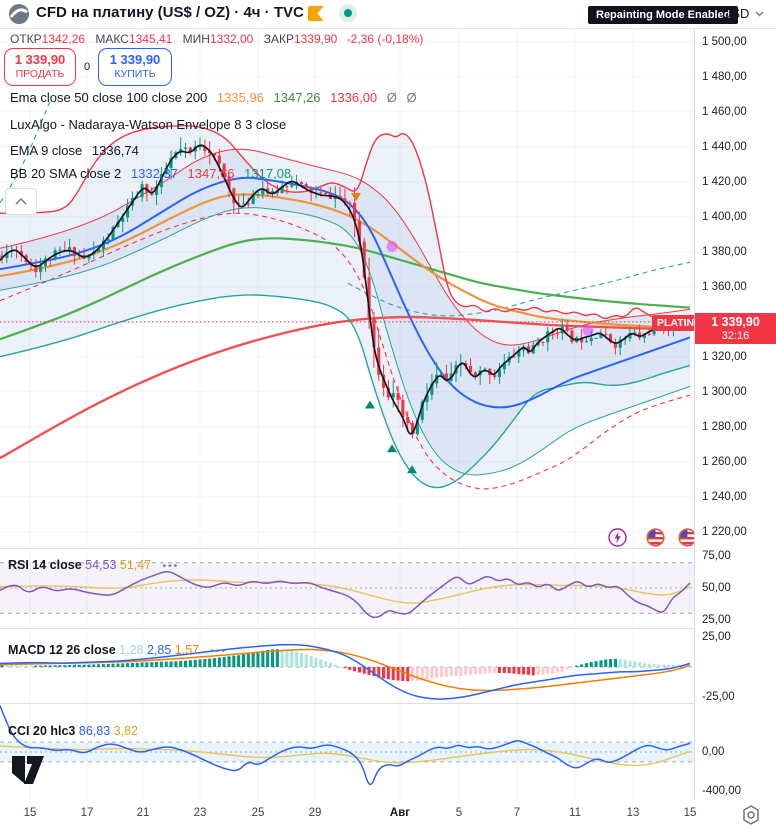 The height and width of the screenshot is (830, 776). Describe the element at coordinates (45, 565) in the screenshot. I see `legend-rsi-title: RSI 14 close` at that location.